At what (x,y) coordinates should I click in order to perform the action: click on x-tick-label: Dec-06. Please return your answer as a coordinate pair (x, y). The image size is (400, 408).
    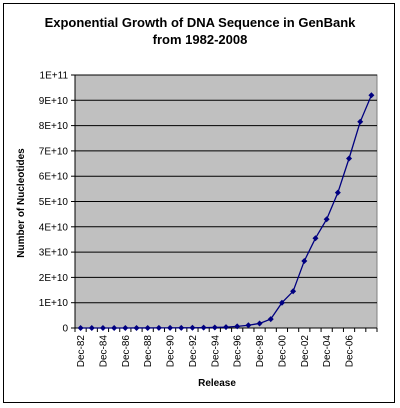
    Looking at the image, I should click on (350, 351).